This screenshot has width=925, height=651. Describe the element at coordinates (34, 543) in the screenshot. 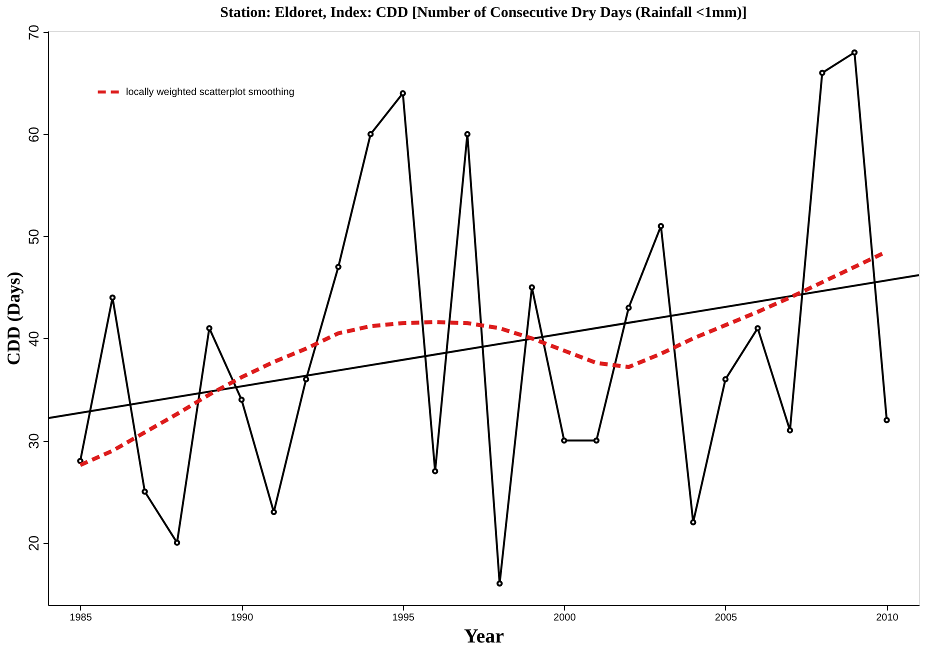

I see `y-tick-label: 20` at that location.